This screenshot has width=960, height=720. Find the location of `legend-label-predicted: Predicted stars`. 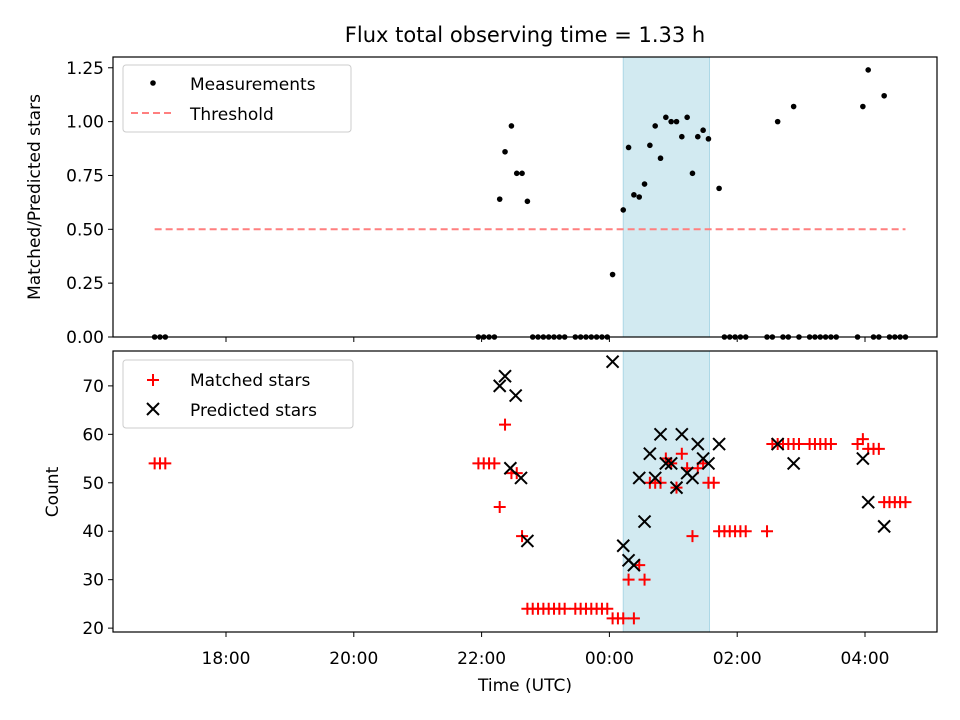

legend-label-predicted: Predicted stars is located at coordinates (253, 411).